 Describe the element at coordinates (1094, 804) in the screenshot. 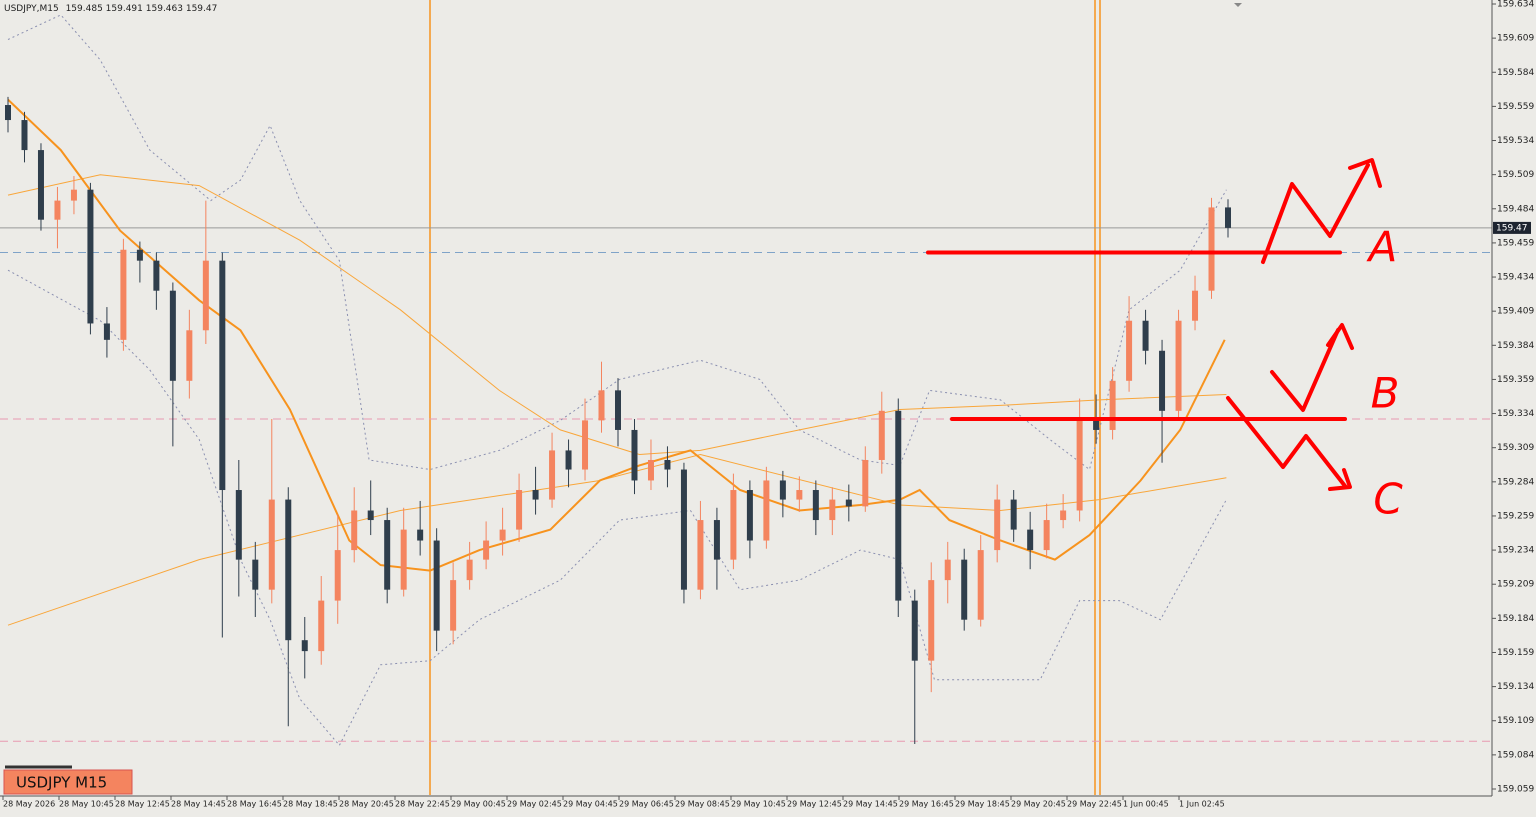

I see `x-tick-label: 29 May 22:45` at that location.